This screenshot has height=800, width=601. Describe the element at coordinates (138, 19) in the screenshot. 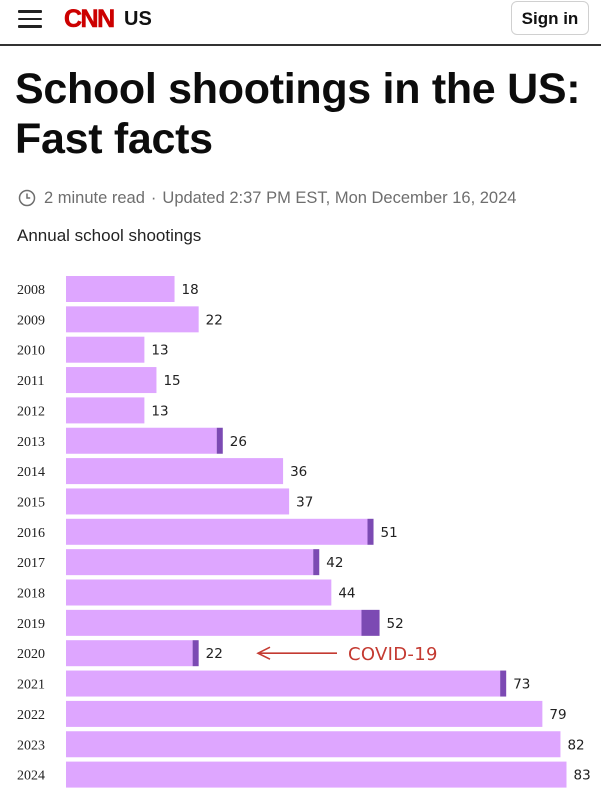

I see `edition-label: US` at that location.